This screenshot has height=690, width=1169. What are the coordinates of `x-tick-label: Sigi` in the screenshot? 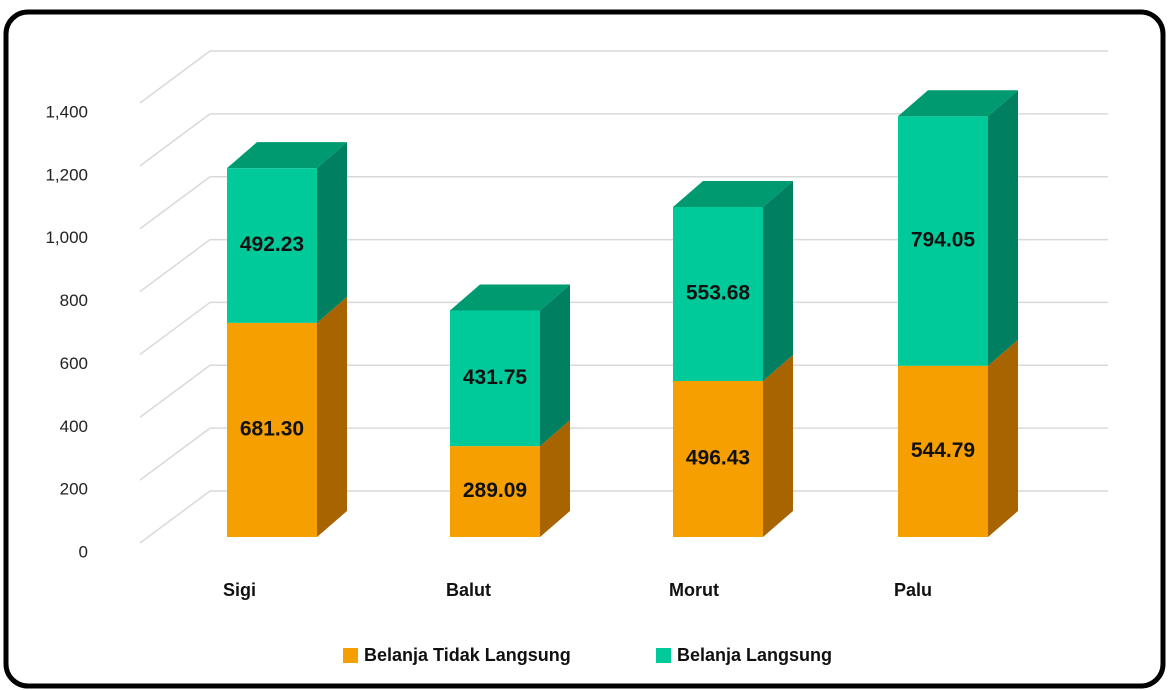 It's located at (239, 590).